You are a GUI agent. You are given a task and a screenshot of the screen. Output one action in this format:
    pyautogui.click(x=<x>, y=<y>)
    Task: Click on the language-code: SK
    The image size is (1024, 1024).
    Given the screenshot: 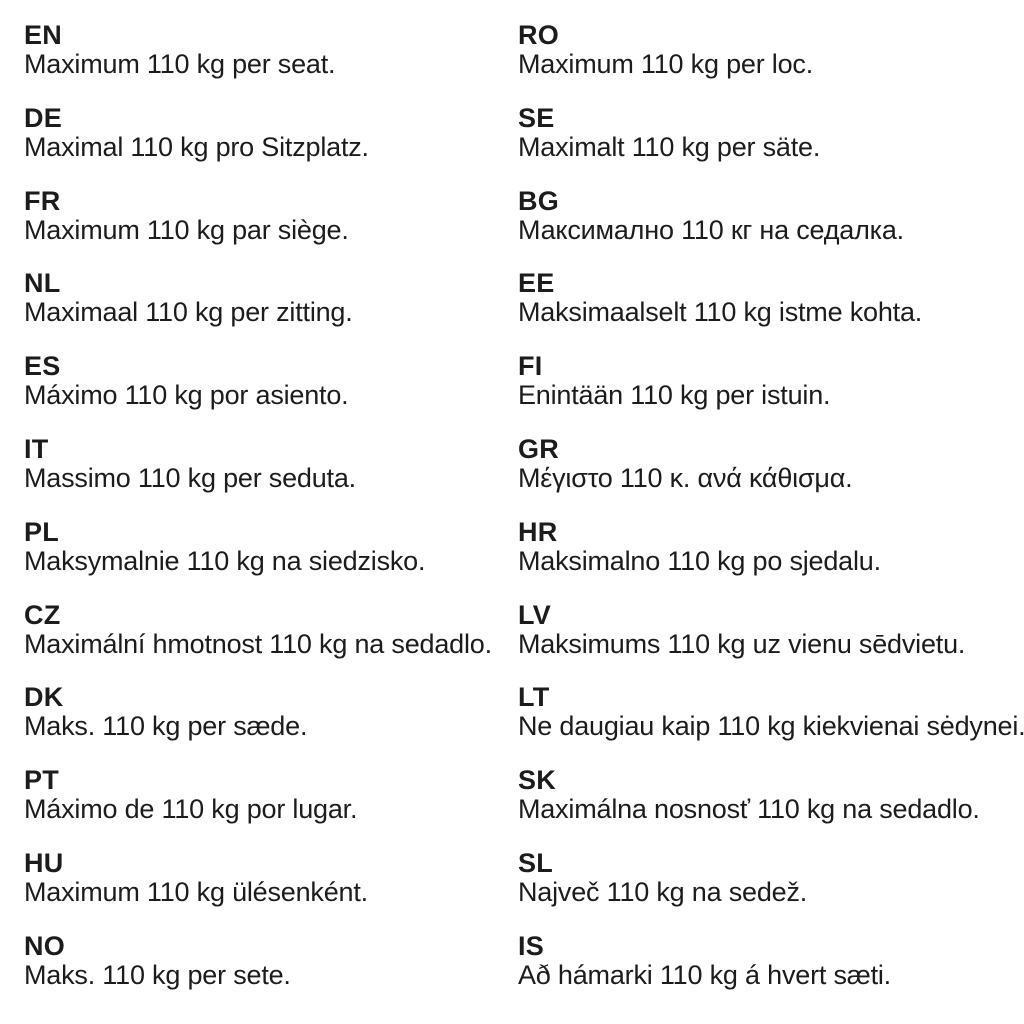 What is the action you would take?
    pyautogui.click(x=537, y=780)
    